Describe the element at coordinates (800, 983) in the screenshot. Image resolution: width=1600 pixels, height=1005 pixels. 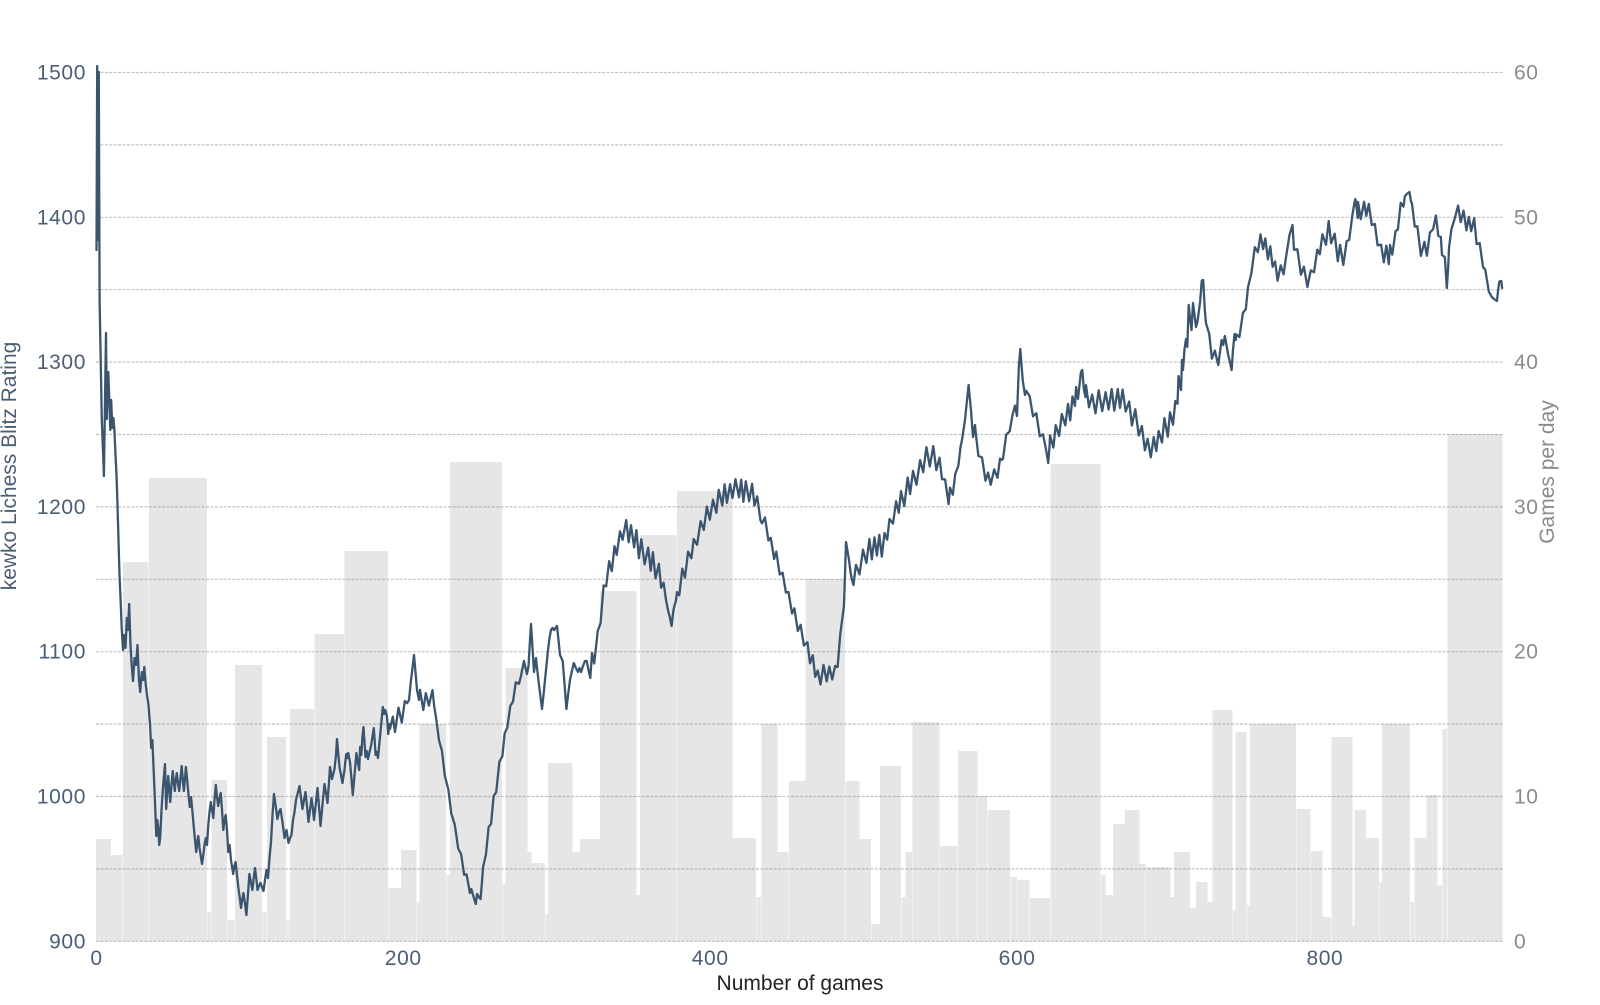
I see `svg-text: Number of games` at that location.